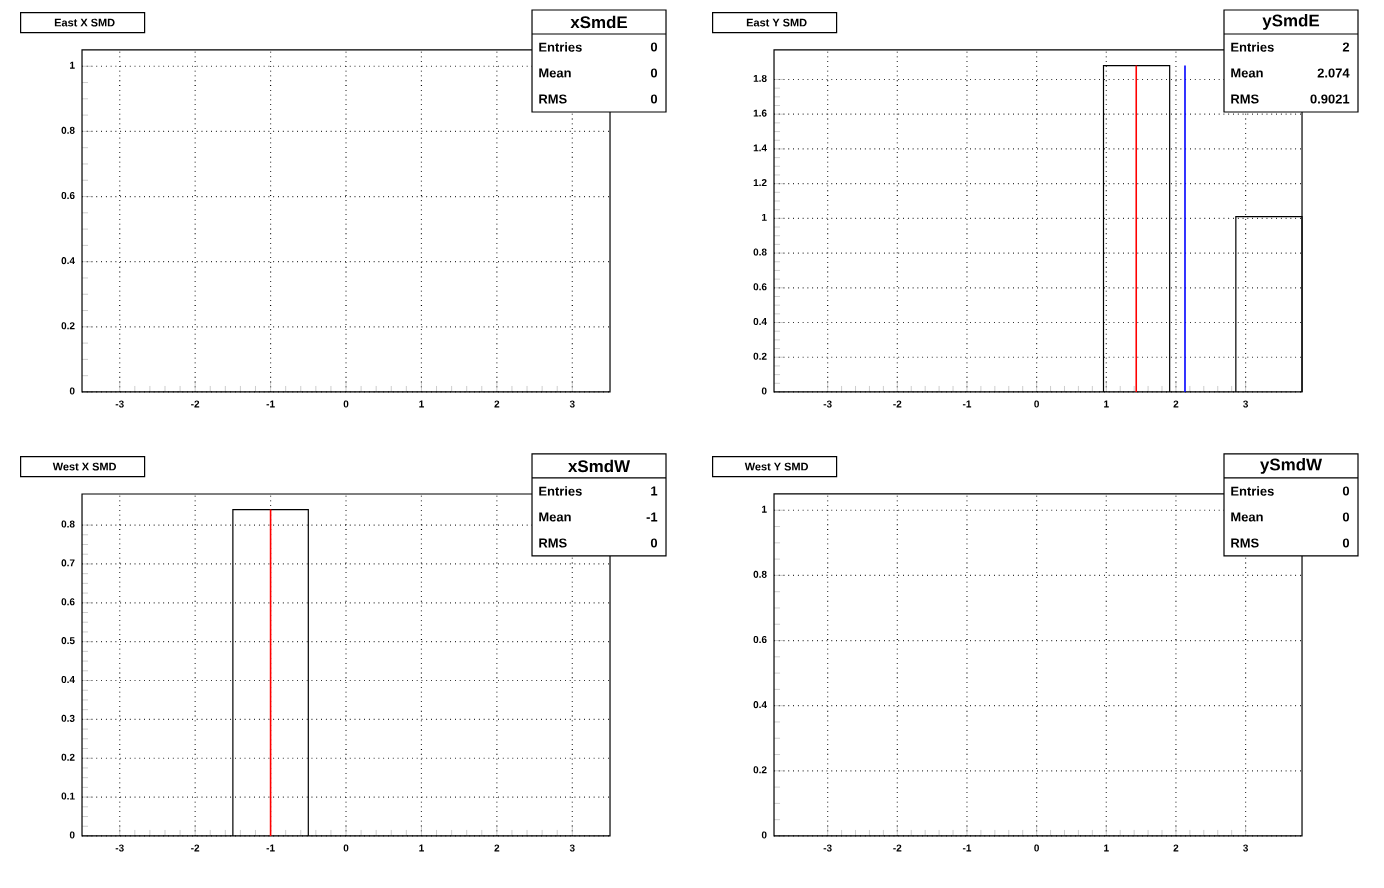 This screenshot has height=888, width=1384. What do you see at coordinates (1291, 22) in the screenshot?
I see `text: ySmdE` at bounding box center [1291, 22].